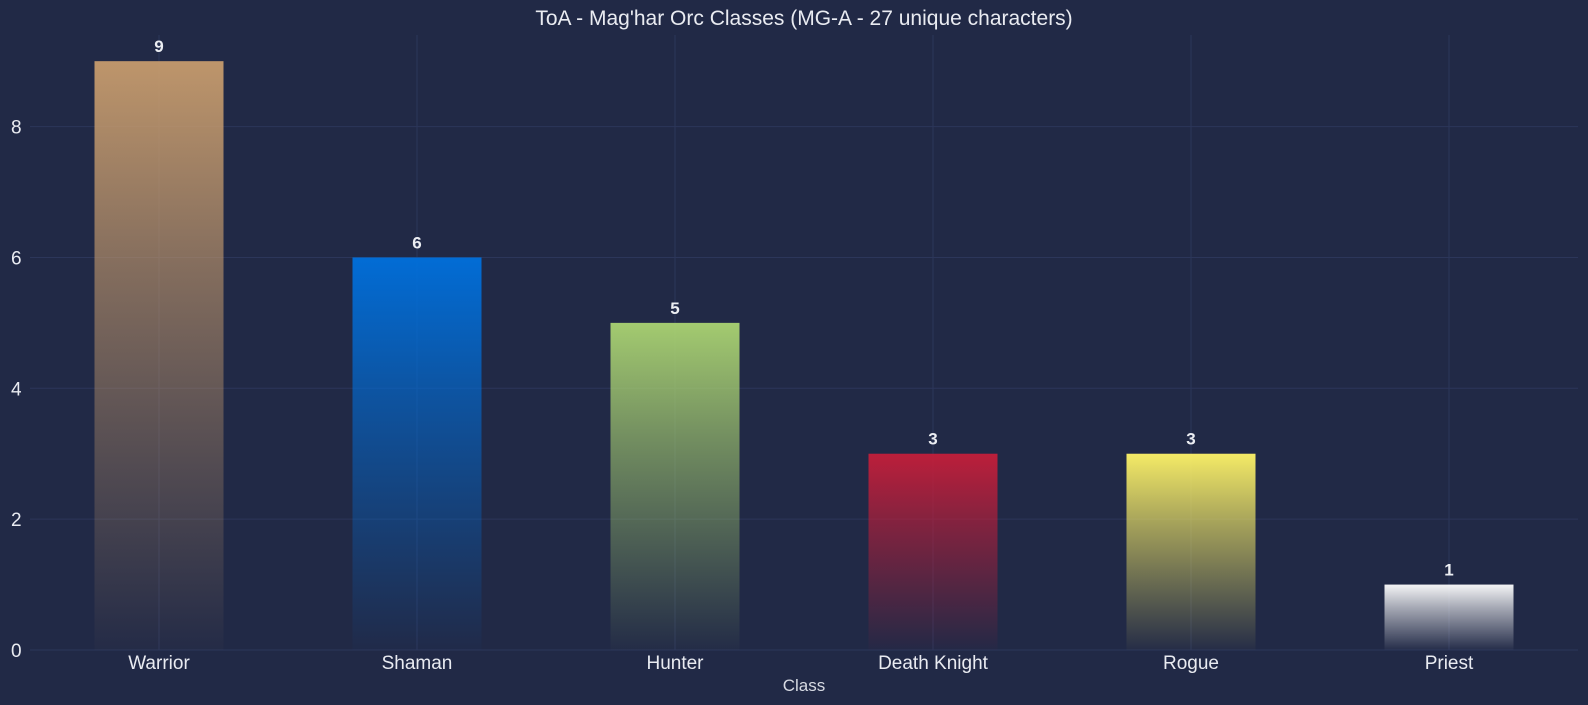  I want to click on bar-shaman, so click(417, 453).